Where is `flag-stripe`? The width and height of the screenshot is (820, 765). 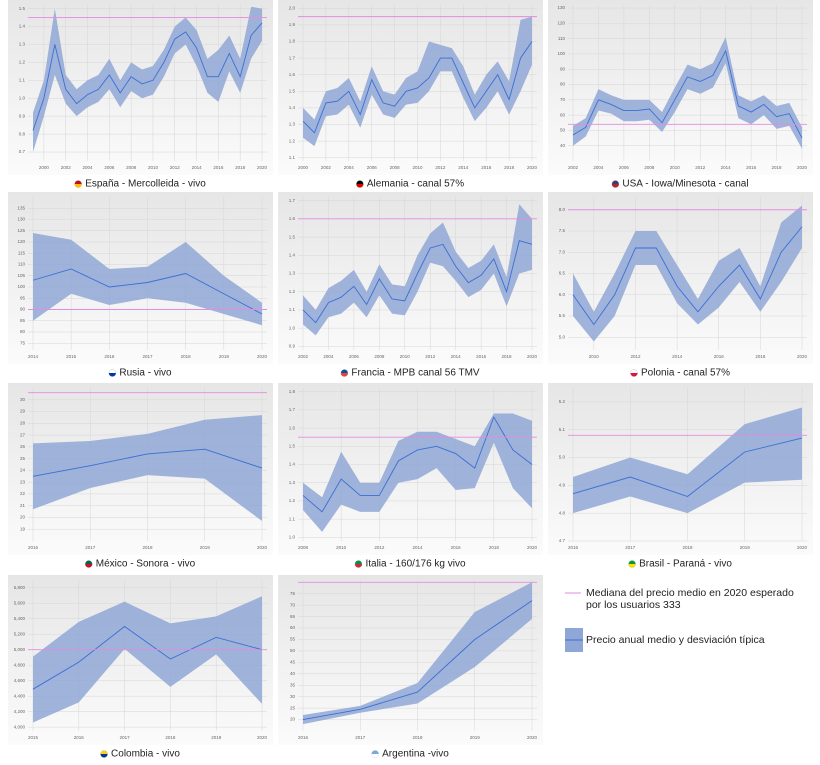
flag-stripe is located at coordinates (615, 186).